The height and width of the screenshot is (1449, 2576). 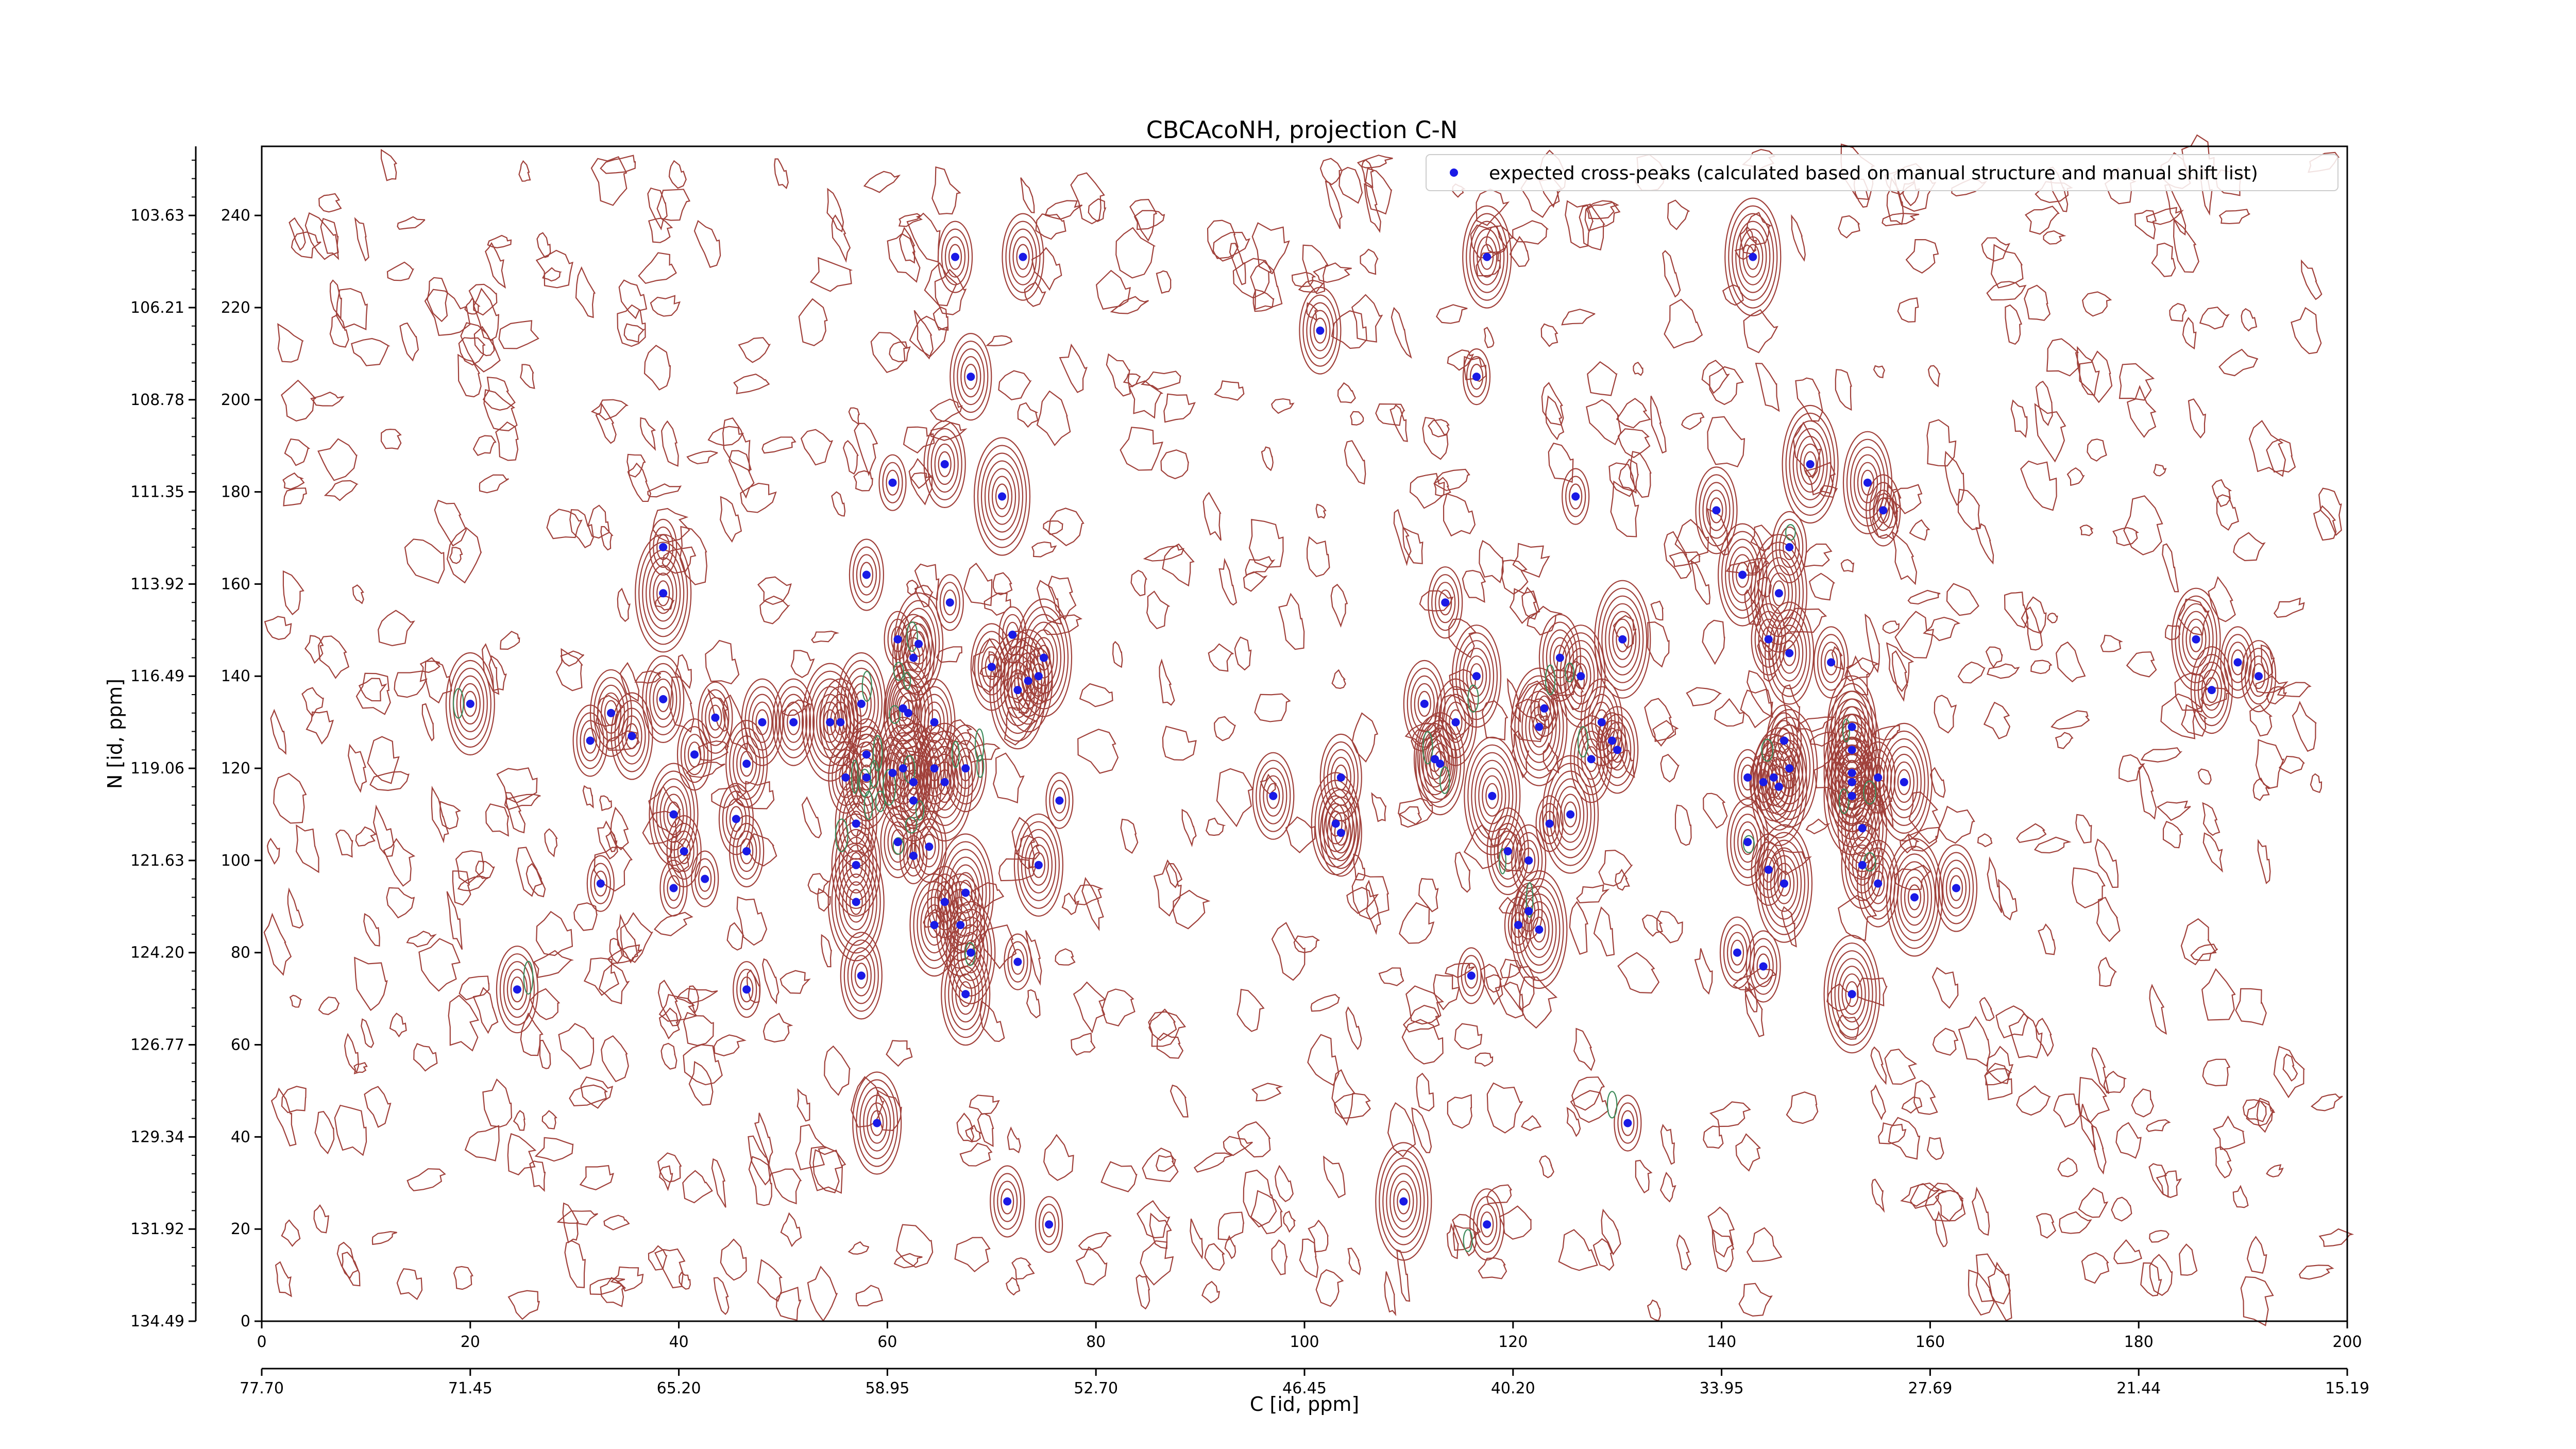 What do you see at coordinates (235, 400) in the screenshot?
I see `y-tick-label: 200` at bounding box center [235, 400].